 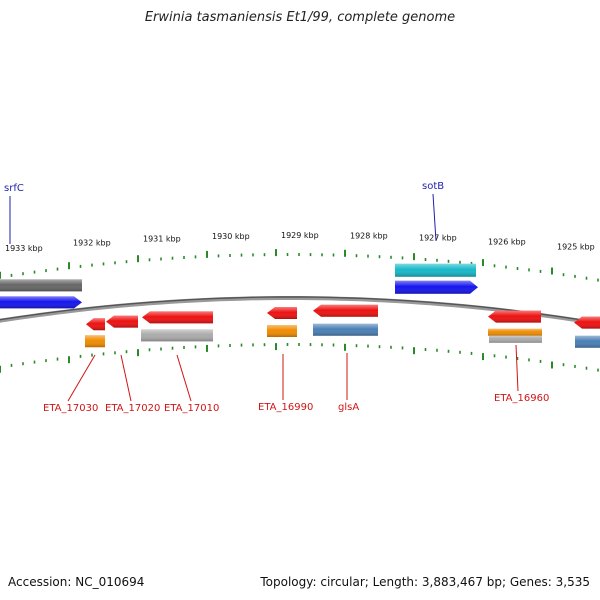 I want to click on scale-label: 1925 kbp, so click(x=576, y=247).